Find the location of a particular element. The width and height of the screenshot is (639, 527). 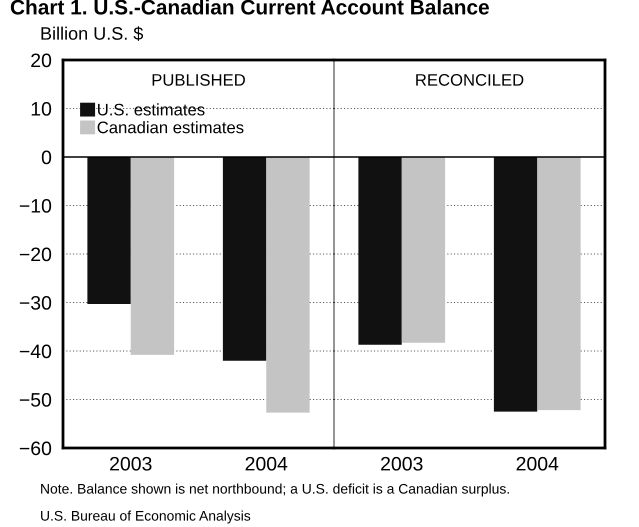

legend-label: U.S. estimates is located at coordinates (151, 109).